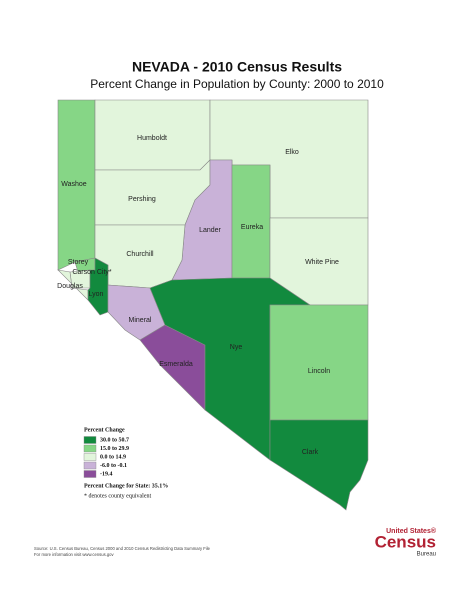 This screenshot has width=474, height=613. What do you see at coordinates (74, 184) in the screenshot?
I see `county-label: Washoe` at bounding box center [74, 184].